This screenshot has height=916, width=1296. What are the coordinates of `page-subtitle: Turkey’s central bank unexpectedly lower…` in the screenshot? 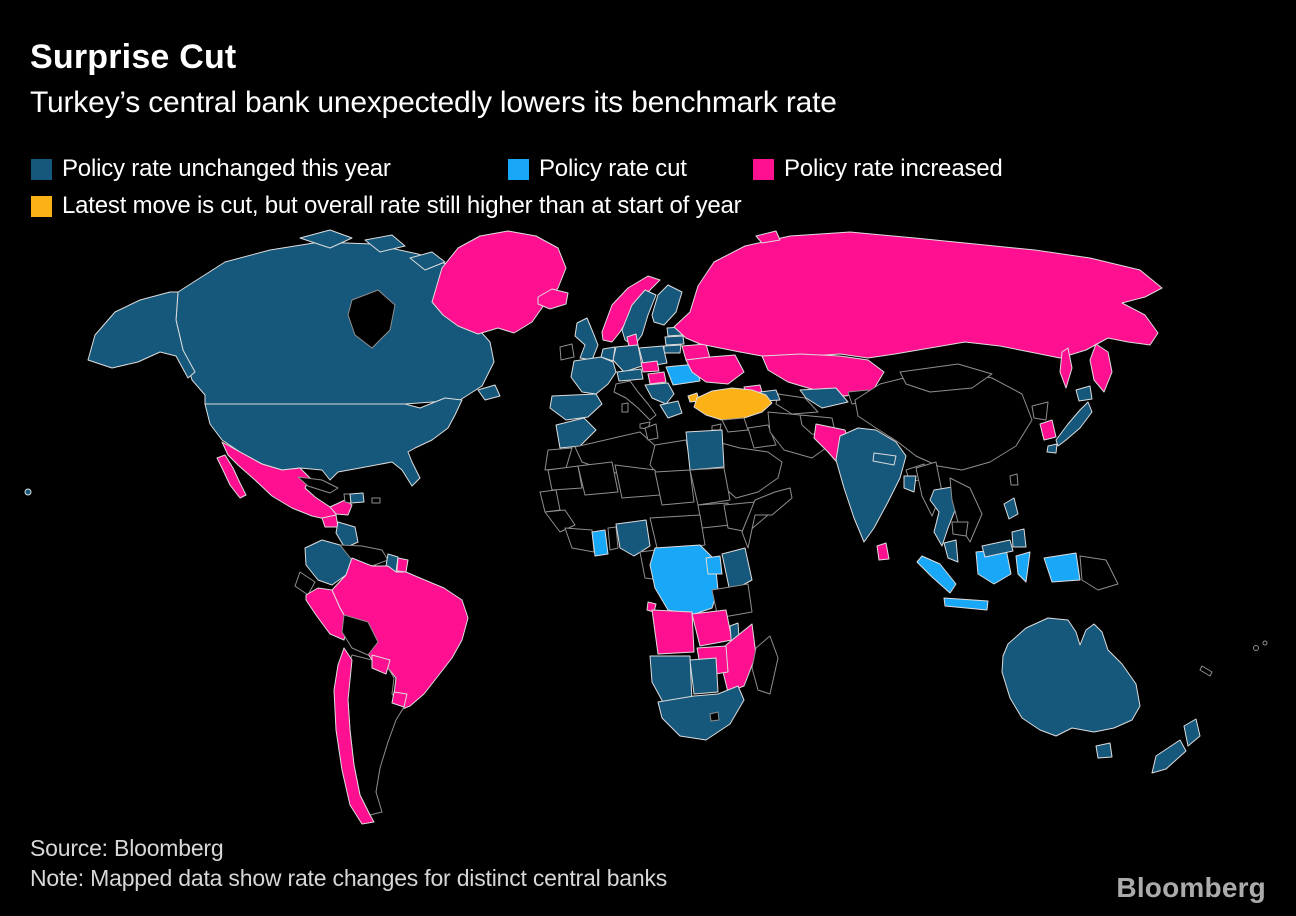 It's located at (433, 102).